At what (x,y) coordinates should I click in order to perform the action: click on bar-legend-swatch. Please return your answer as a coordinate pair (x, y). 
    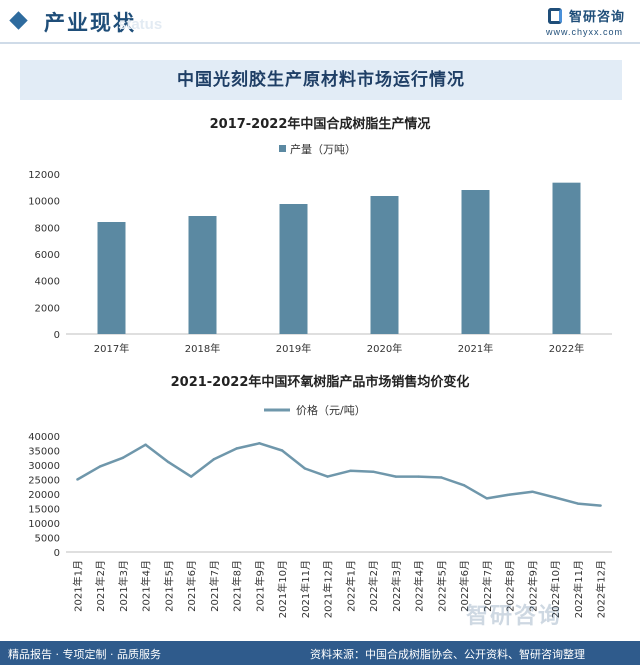
    Looking at the image, I should click on (282, 148).